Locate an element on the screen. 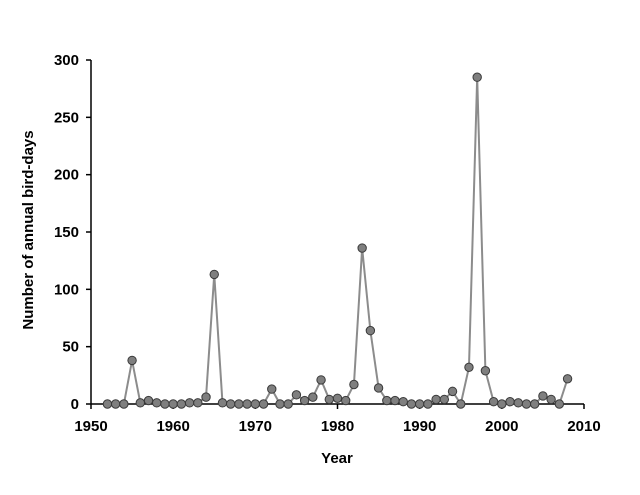 The width and height of the screenshot is (640, 495). x-tick-label: 1980 is located at coordinates (337, 426).